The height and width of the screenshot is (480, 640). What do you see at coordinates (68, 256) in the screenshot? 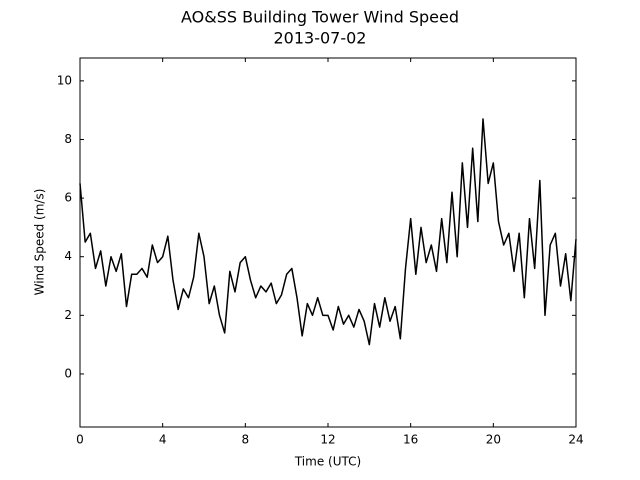
I see `y-tick-label: 4` at bounding box center [68, 256].